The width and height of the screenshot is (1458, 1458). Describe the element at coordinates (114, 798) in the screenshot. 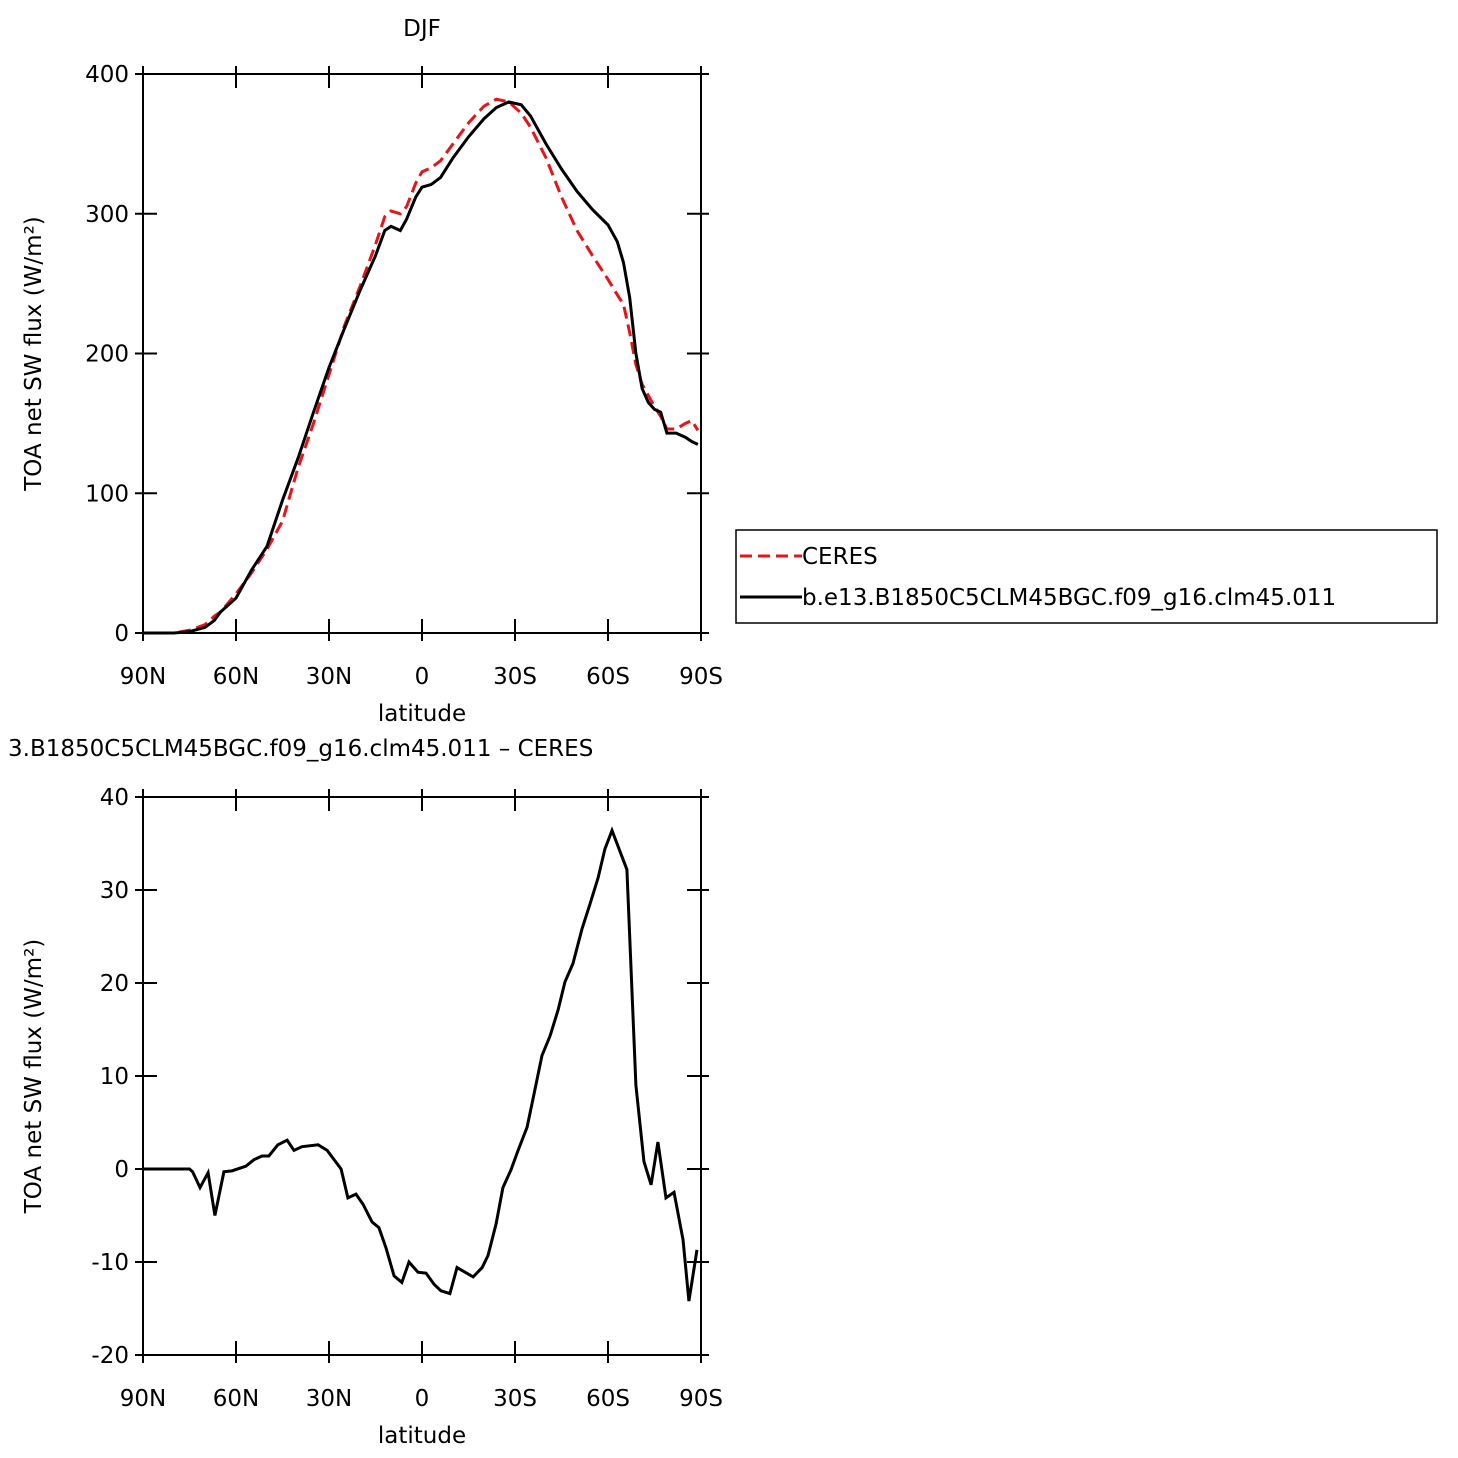

I see `y-tick-label: 40` at that location.